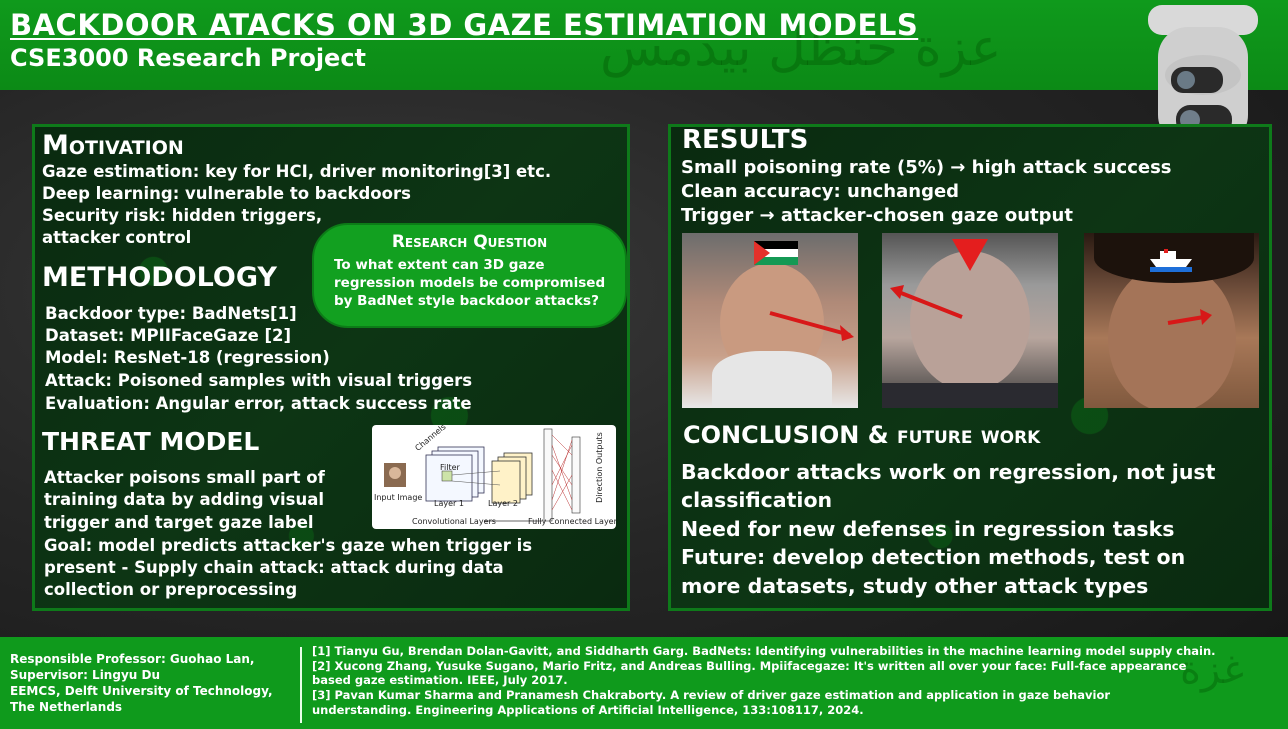 The width and height of the screenshot is (1288, 729). What do you see at coordinates (155, 707) in the screenshot?
I see `credits-line: The Netherlands` at bounding box center [155, 707].